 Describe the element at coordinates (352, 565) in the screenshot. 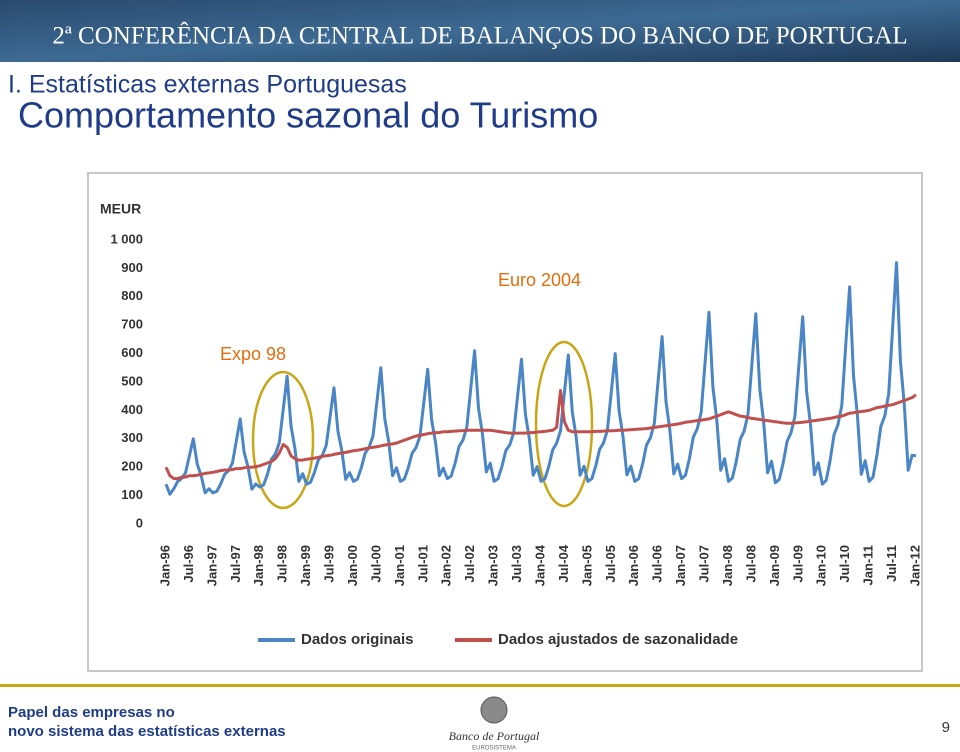

I see `x-tick-label: Jan-00` at that location.